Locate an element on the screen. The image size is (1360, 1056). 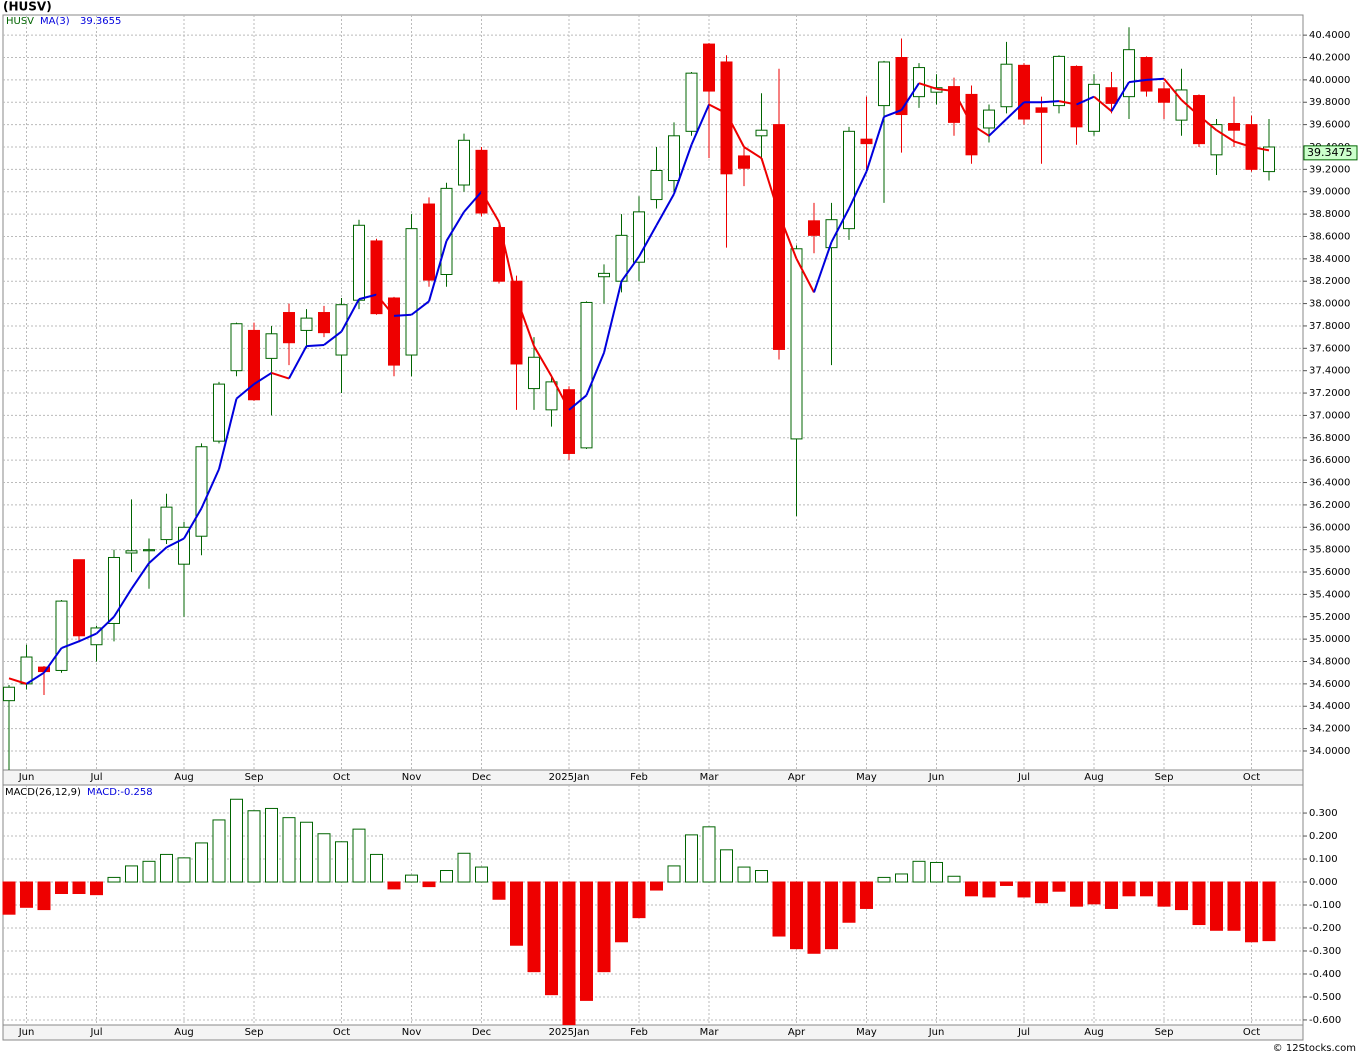
y-tick-label: 34.2000 is located at coordinates (1329, 729).